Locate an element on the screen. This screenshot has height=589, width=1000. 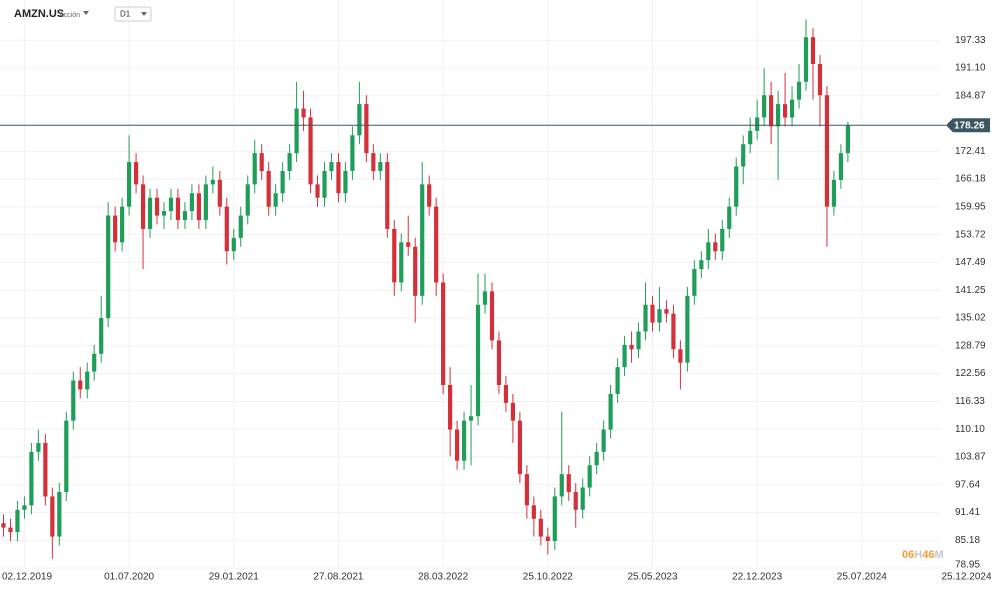
y-tick-label: 122.56 is located at coordinates (970, 373).